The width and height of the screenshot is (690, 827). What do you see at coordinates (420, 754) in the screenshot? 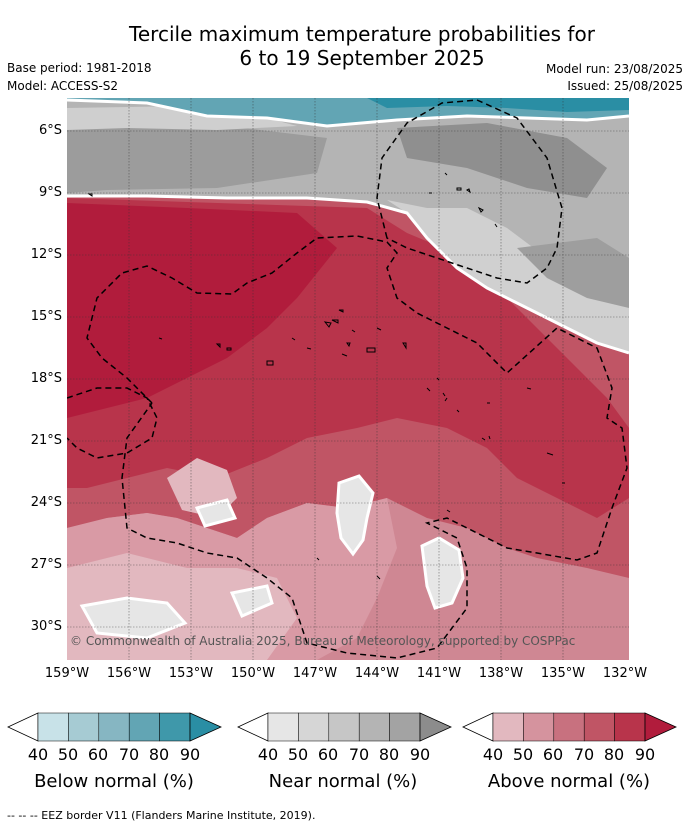
I see `near-tick-90: 90` at bounding box center [420, 754].